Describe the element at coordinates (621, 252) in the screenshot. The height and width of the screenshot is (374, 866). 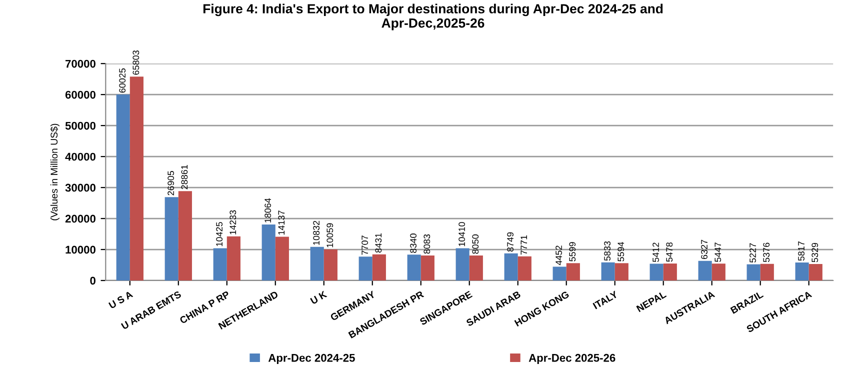
I see `data-label: 5594` at that location.